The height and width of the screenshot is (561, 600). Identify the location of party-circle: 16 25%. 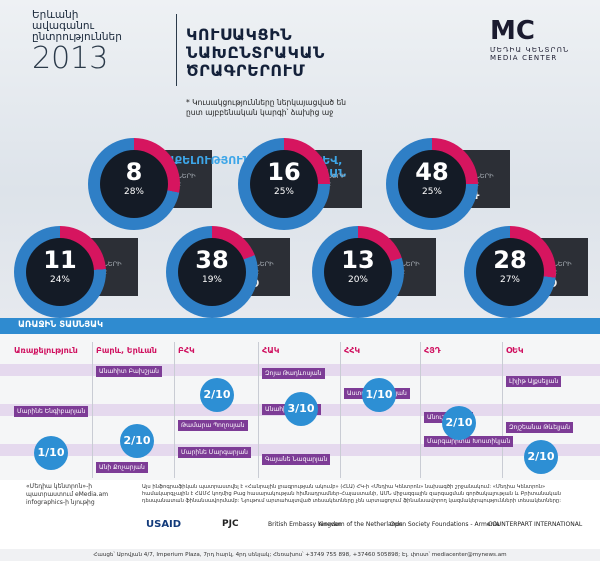
(284, 184).